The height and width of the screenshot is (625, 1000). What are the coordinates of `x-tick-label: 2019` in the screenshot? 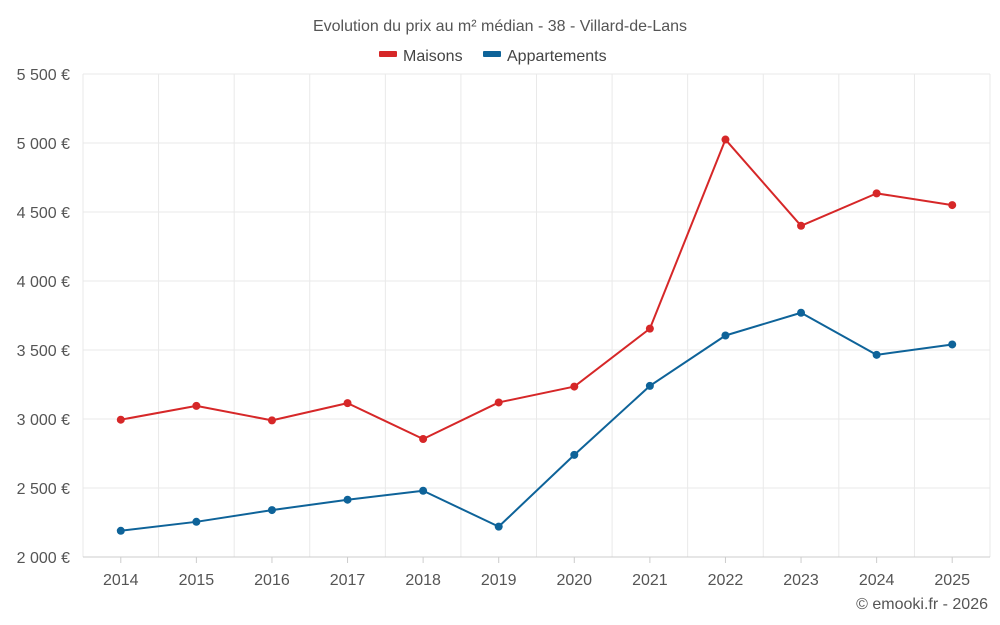 It's located at (499, 580).